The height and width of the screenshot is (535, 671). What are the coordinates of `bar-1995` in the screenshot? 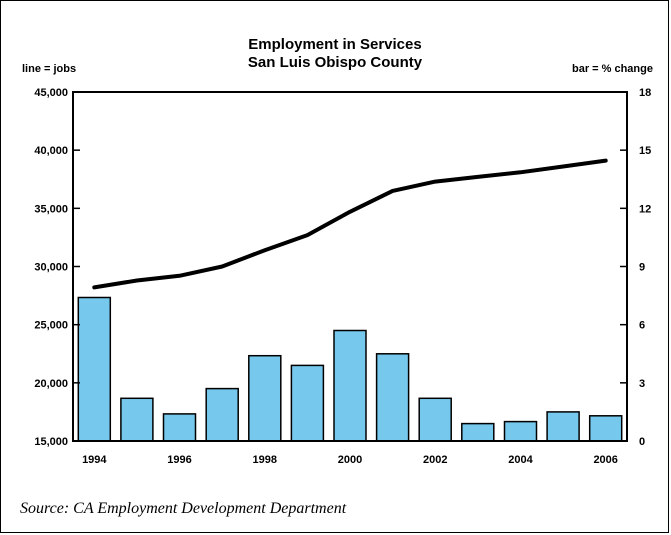 It's located at (137, 419).